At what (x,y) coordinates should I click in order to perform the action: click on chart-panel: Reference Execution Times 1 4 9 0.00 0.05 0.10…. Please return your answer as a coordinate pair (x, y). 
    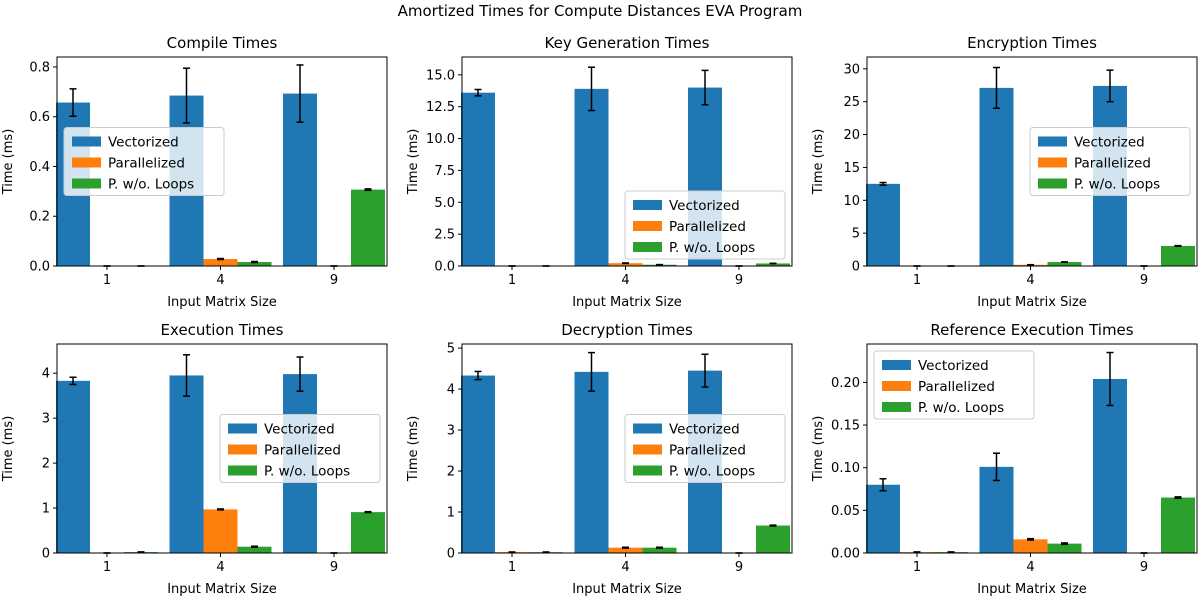
    Looking at the image, I should click on (1004, 459).